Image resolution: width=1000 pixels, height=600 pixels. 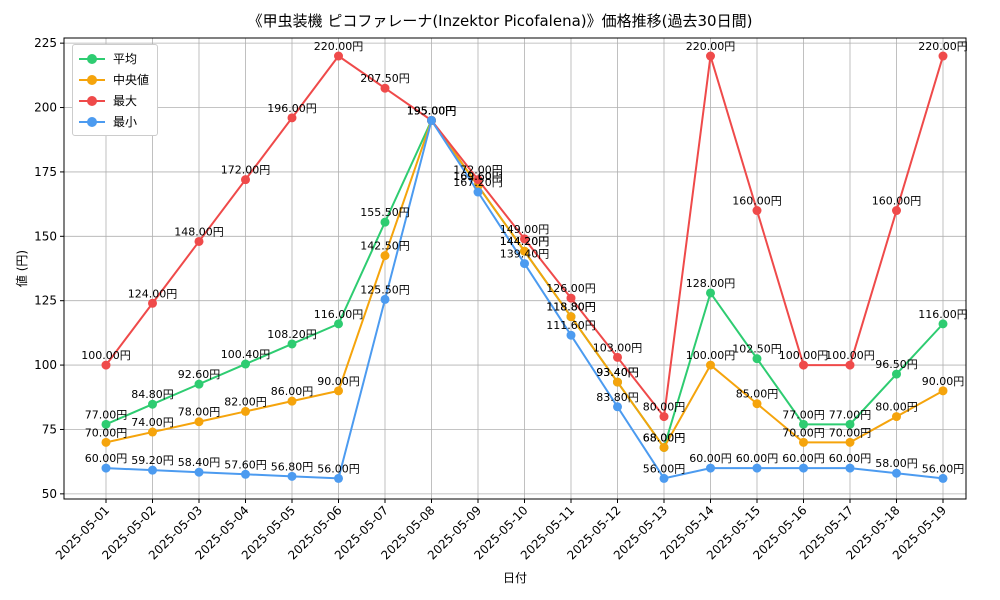 What do you see at coordinates (45, 365) in the screenshot?
I see `y-tick-label: 100` at bounding box center [45, 365].